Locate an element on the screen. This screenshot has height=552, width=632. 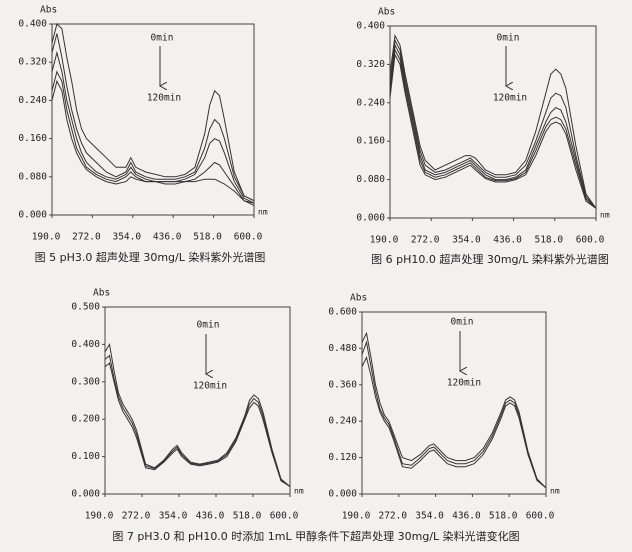
chart-caption: 图 6 pH10.0 超声处理 30mg/L 染料紫外光谱图 is located at coordinates (490, 259).